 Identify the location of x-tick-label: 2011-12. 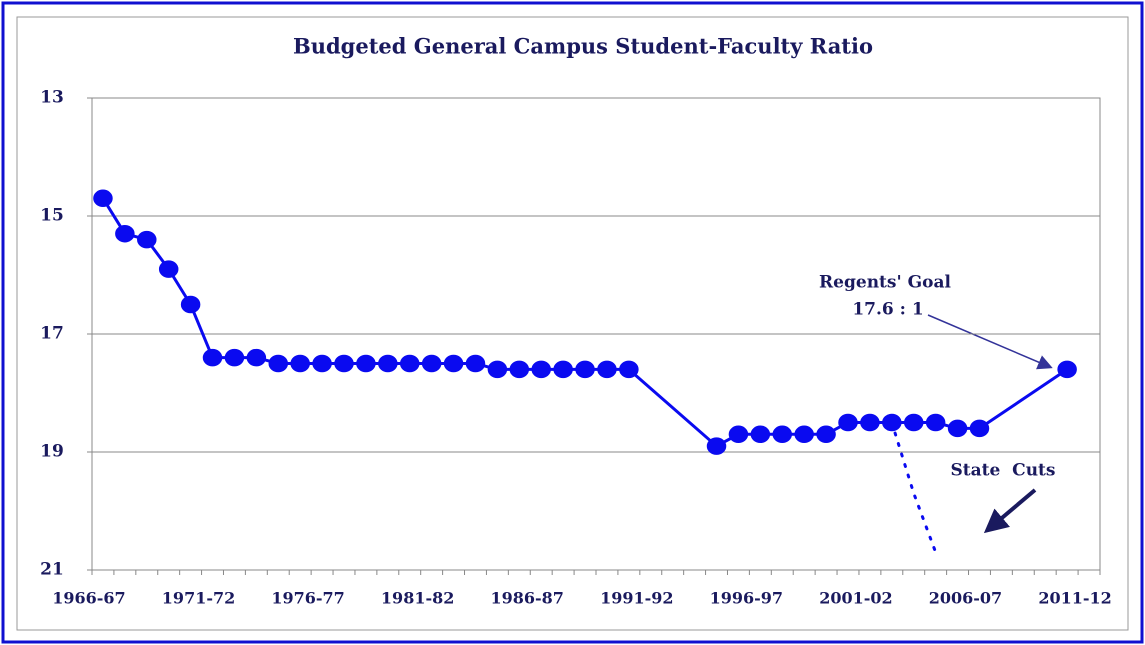
(1074, 598).